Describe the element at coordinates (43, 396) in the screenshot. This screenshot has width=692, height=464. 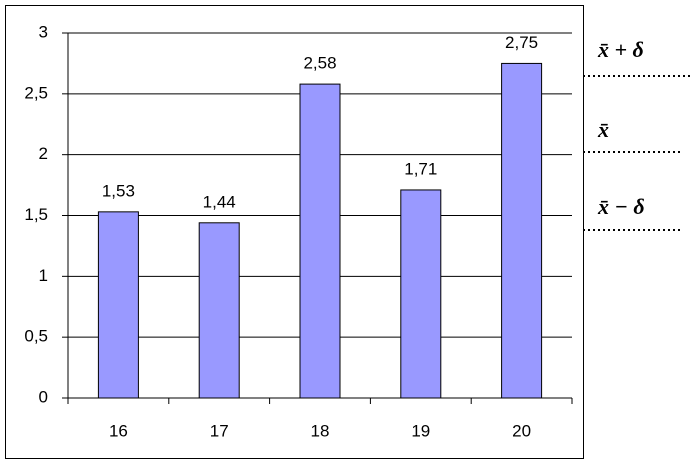
I see `y-tick-label: 0` at that location.